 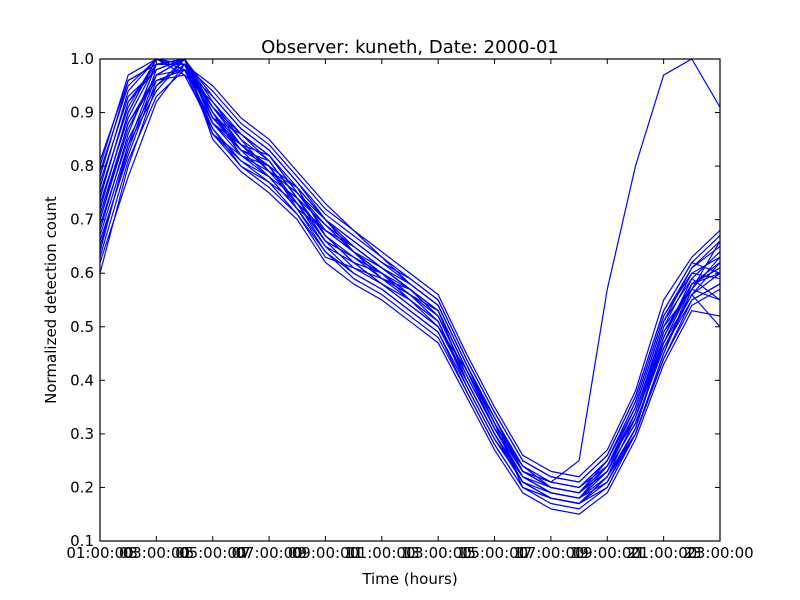 I want to click on x-tick-label: 01:00:00, so click(x=99, y=553).